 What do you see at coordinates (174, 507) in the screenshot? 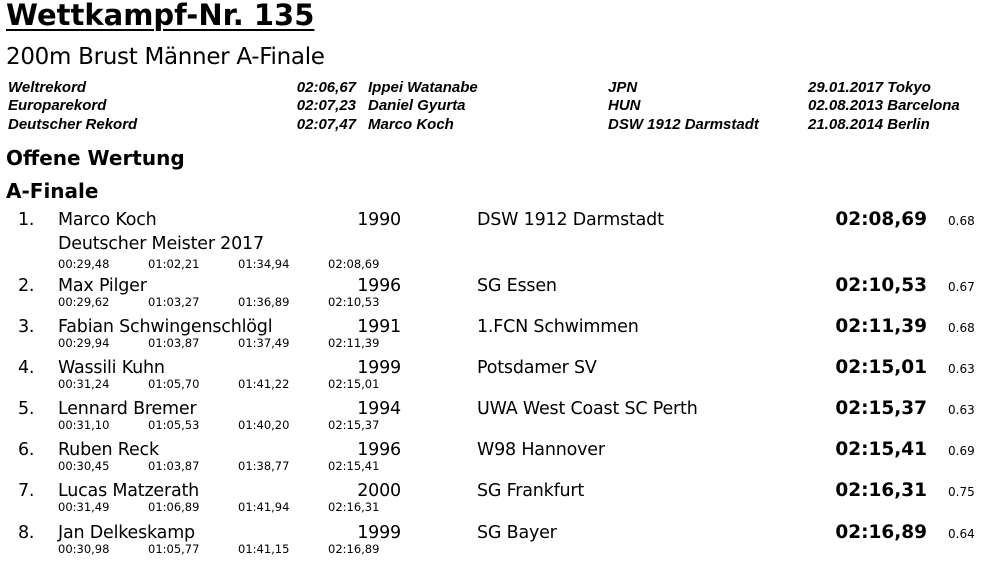
I see `split-time: 01:06,89` at bounding box center [174, 507].